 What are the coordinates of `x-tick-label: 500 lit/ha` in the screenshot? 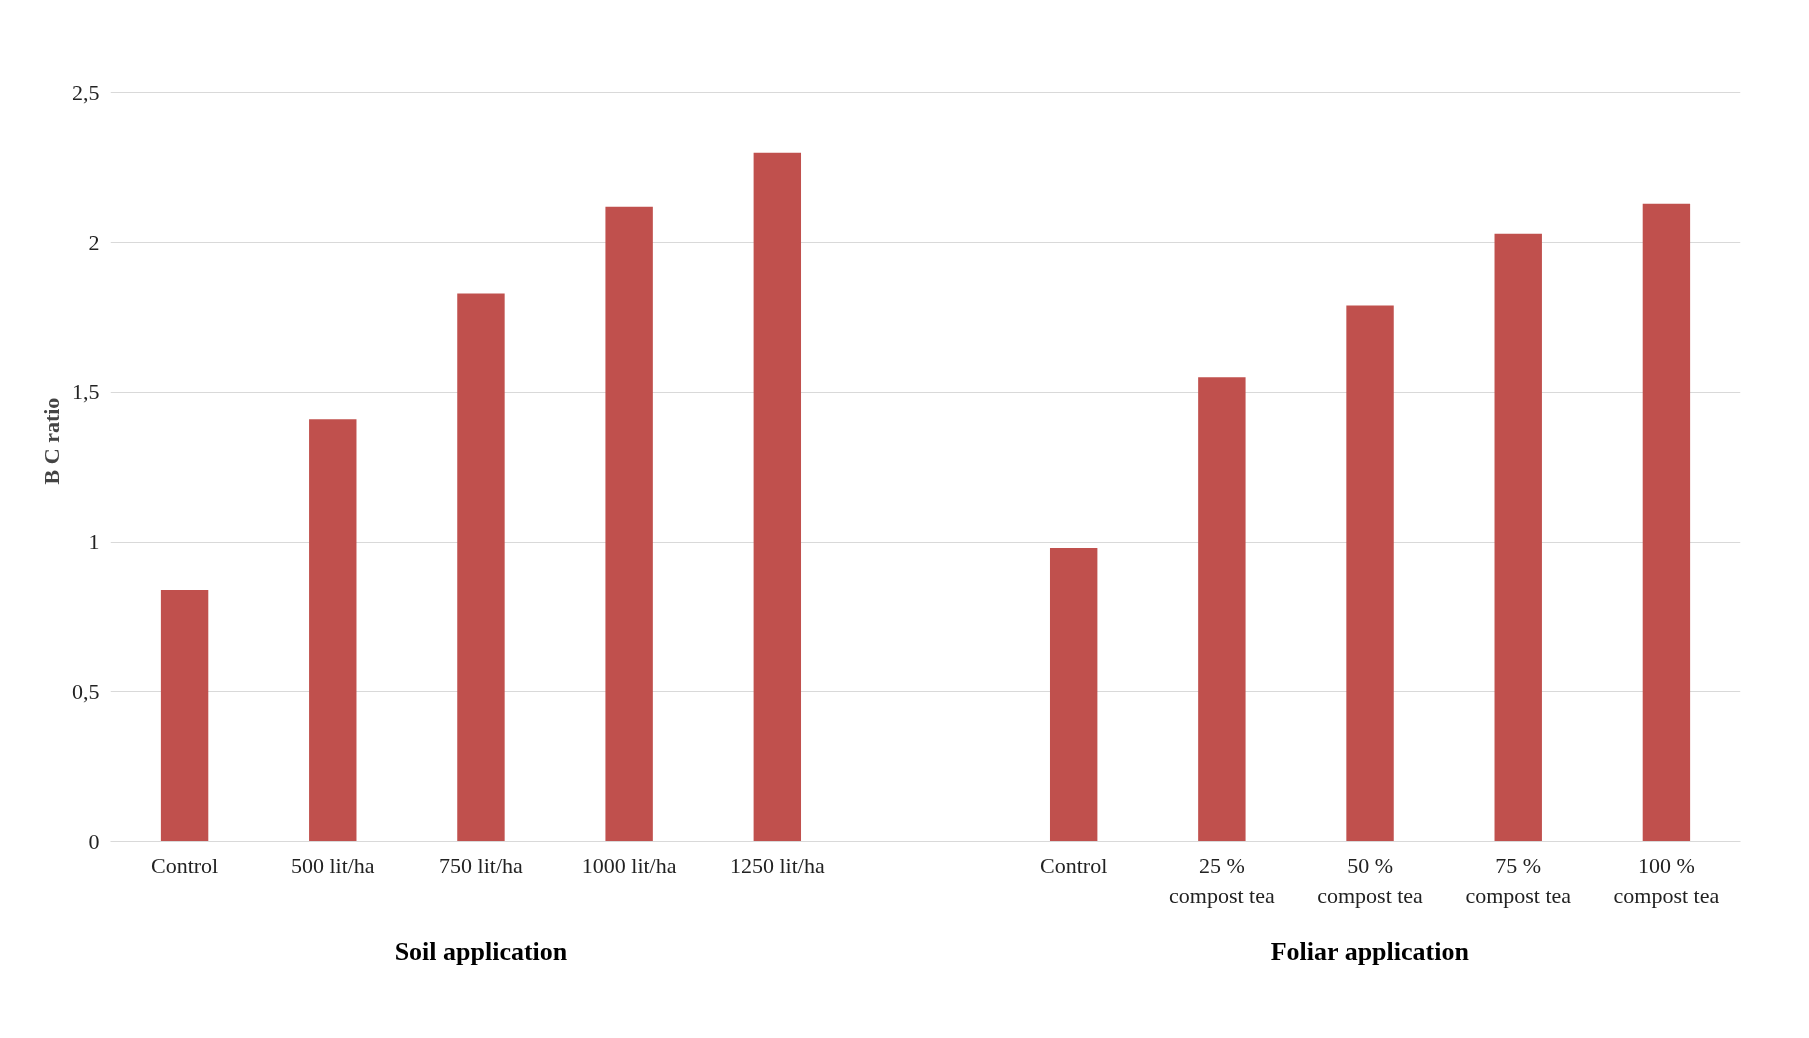 It's located at (332, 865).